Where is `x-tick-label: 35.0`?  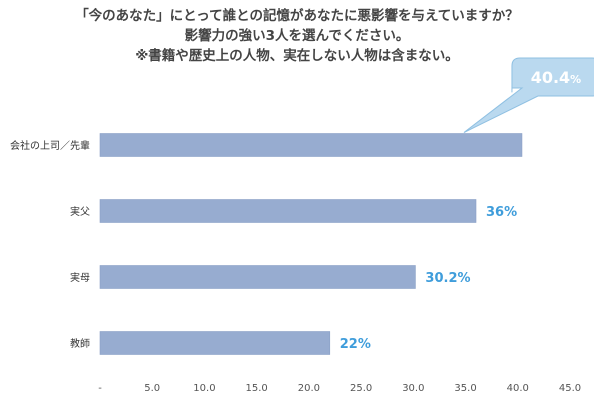
x-tick-label: 35.0 is located at coordinates (465, 388).